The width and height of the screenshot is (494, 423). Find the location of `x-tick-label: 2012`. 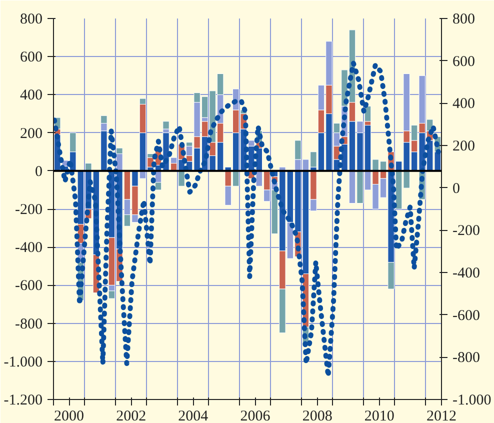

x-tick-label: 2012 is located at coordinates (441, 415).